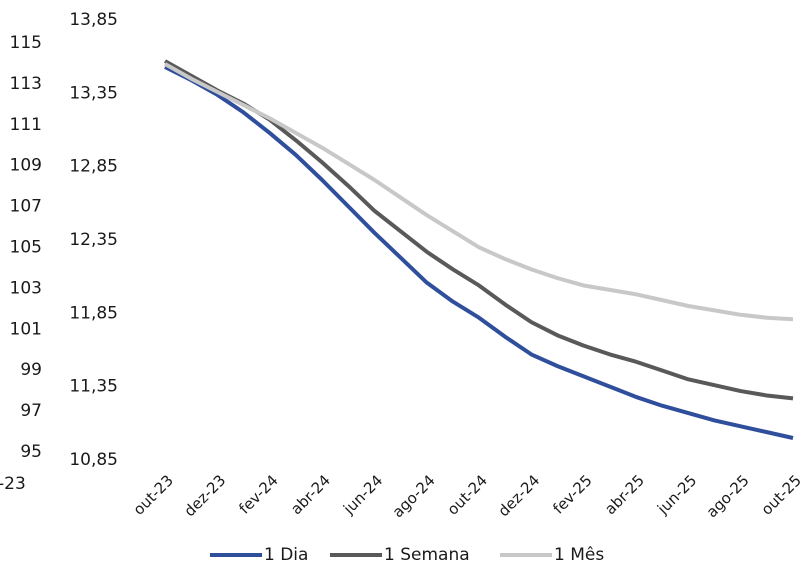  I want to click on x-tick-label: fev-24, so click(258, 494).